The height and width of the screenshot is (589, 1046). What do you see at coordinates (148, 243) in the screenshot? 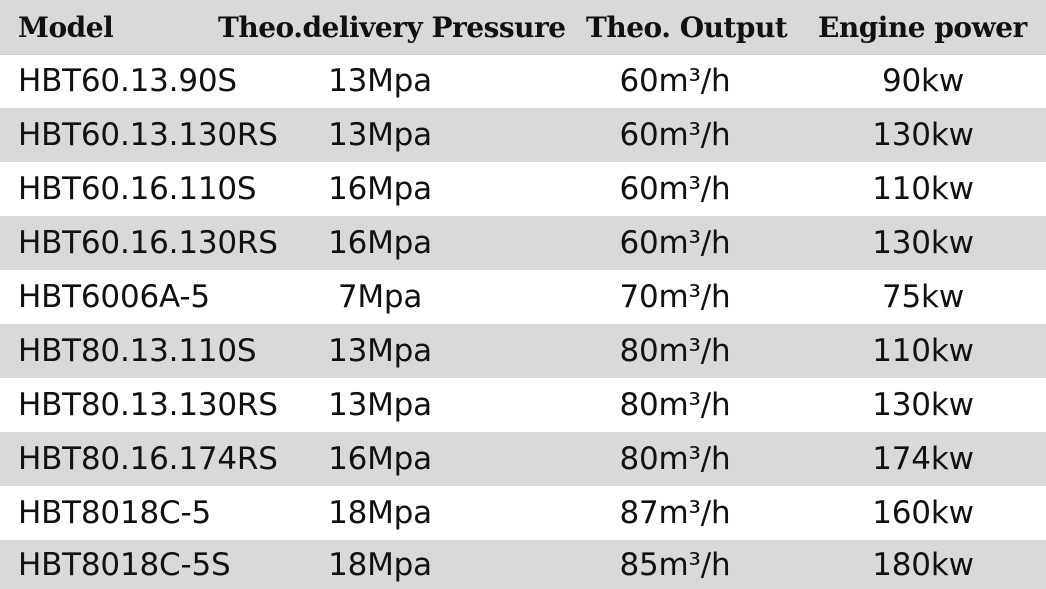
I see `model-cell: HBT60.16.130RS` at bounding box center [148, 243].